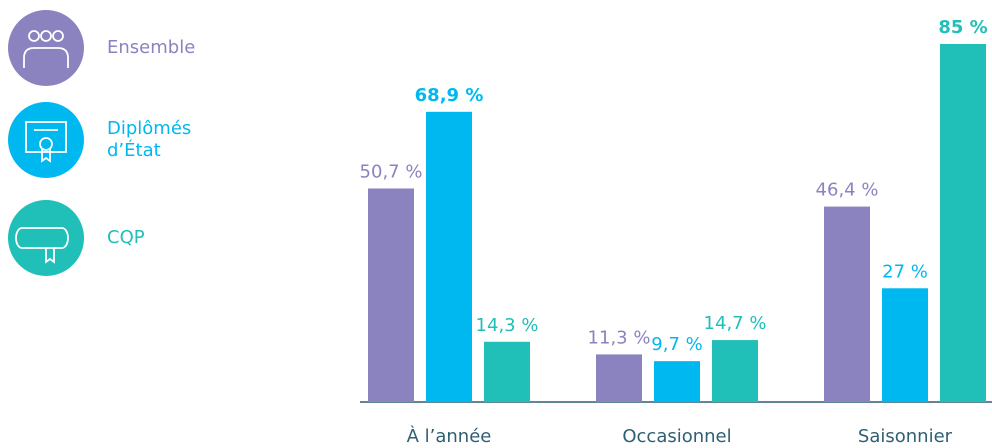 This screenshot has height=448, width=992. I want to click on value-label: 46,4 %, so click(847, 190).